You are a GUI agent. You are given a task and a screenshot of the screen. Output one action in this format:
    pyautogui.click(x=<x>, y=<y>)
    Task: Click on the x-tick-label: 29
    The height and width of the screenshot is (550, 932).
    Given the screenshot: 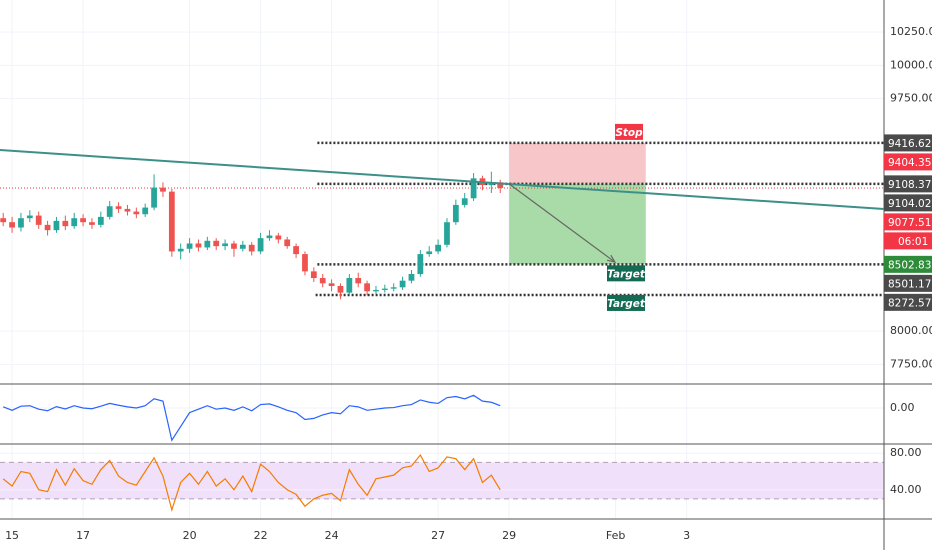 What is the action you would take?
    pyautogui.click(x=509, y=535)
    